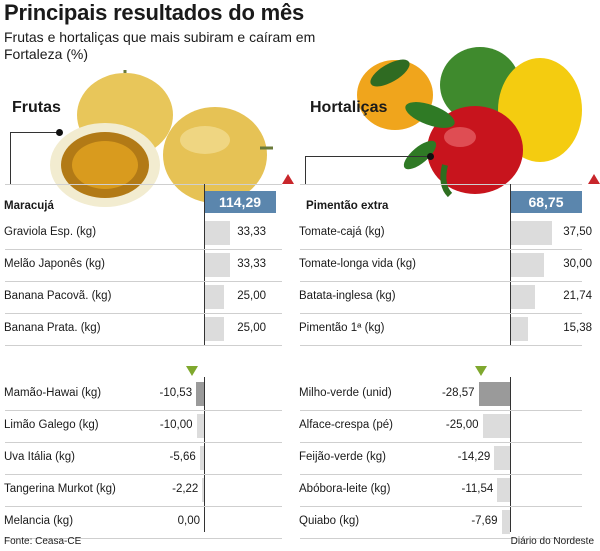 This screenshot has width=600, height=551. Describe the element at coordinates (39, 521) in the screenshot. I see `fruits-item-label: Melancia (kg)` at that location.